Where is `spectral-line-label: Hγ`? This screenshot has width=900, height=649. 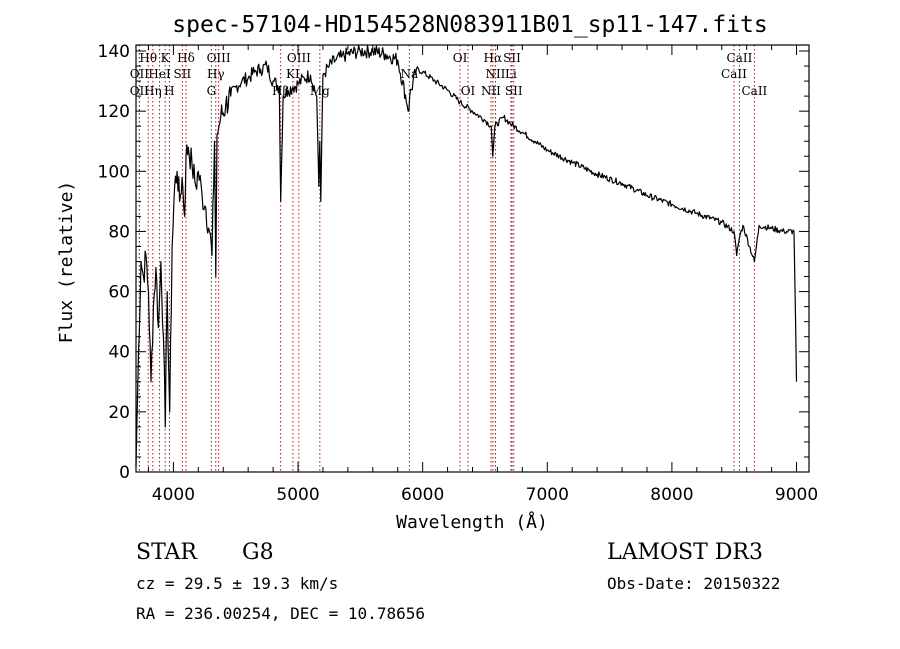 spectral-line-label: Hγ is located at coordinates (216, 74).